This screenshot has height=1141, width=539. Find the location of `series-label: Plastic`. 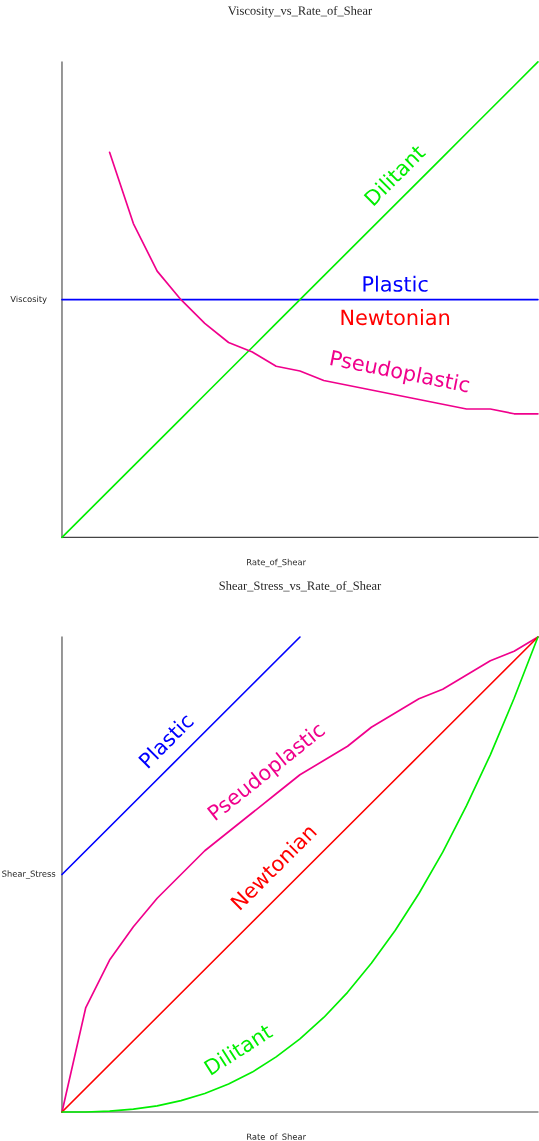

series-label: Plastic is located at coordinates (395, 283).